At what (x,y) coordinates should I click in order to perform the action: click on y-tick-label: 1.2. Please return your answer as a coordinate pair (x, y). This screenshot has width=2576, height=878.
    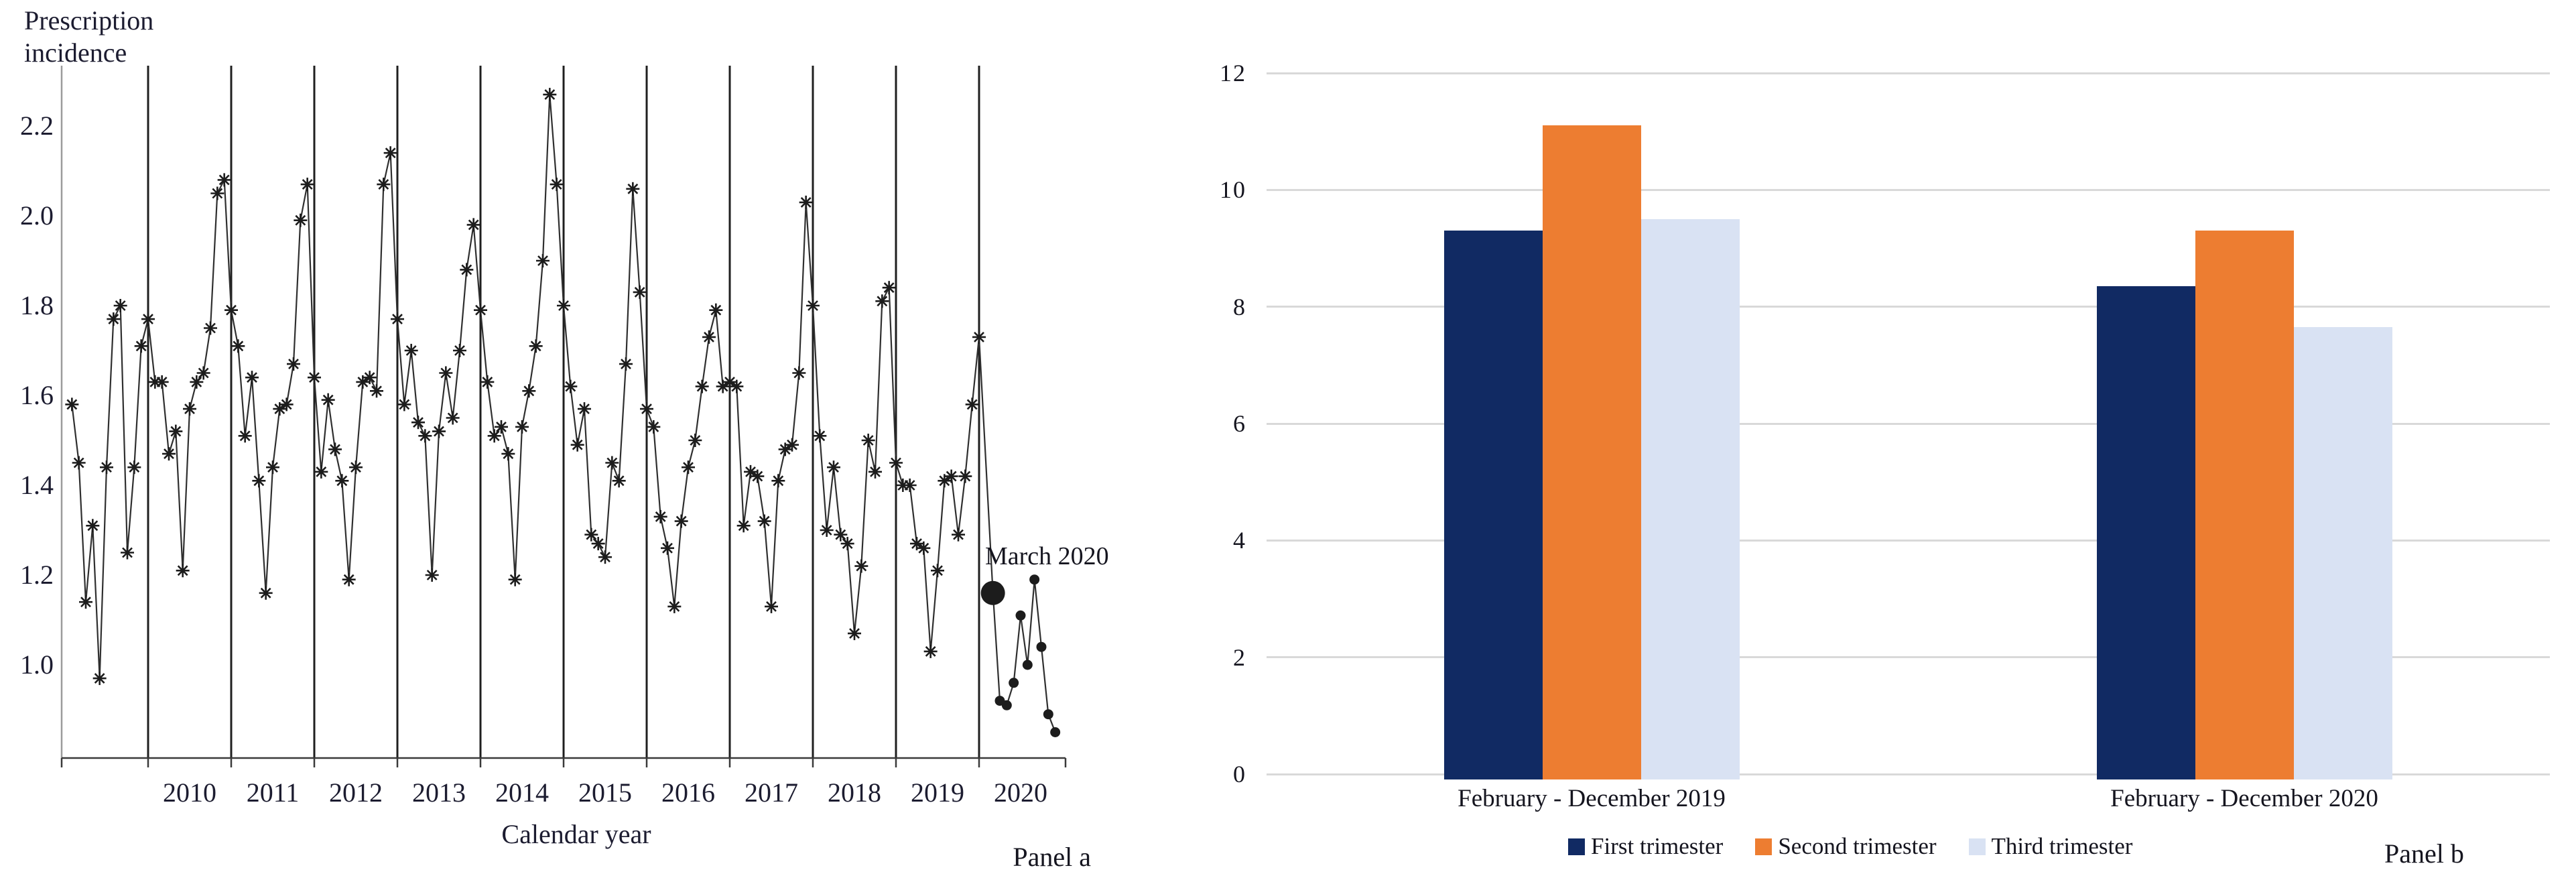
    Looking at the image, I should click on (37, 575).